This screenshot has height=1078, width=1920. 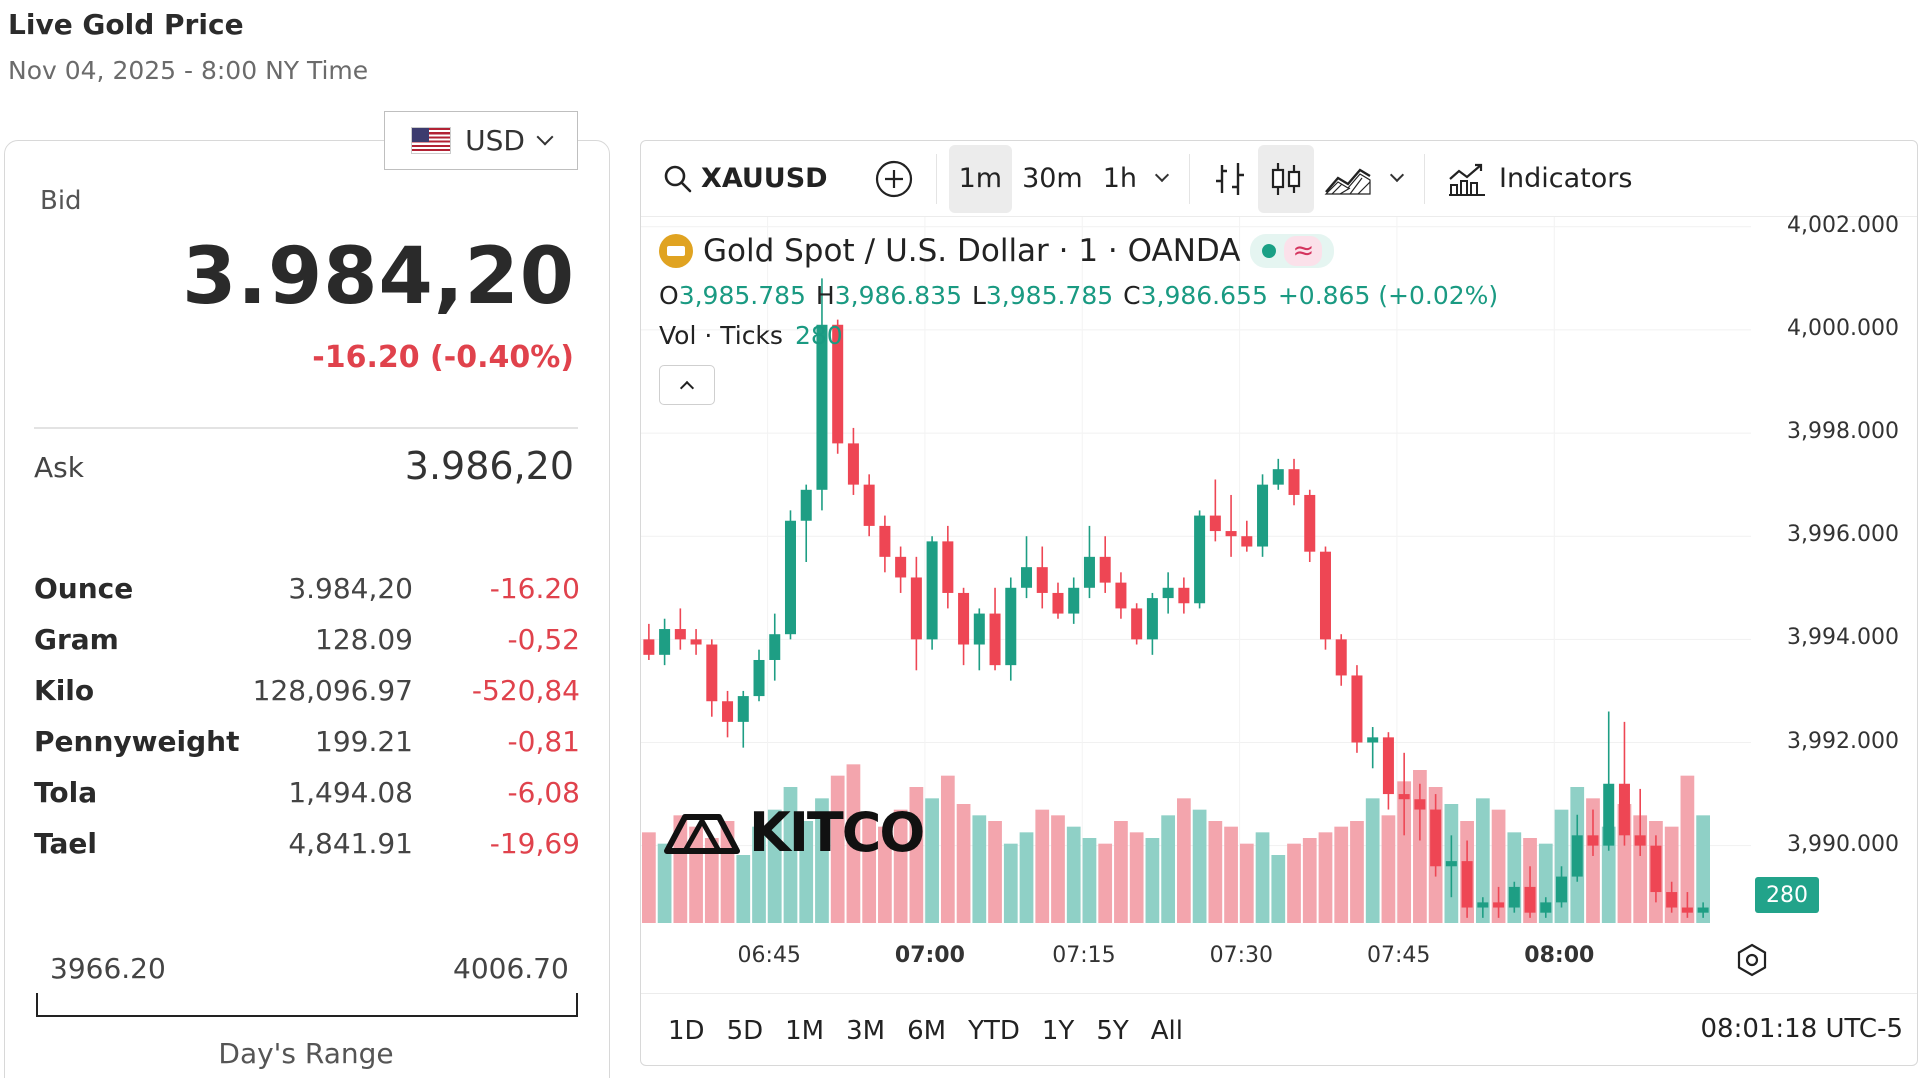 I want to click on instrument-counter: U.S. Dollar · 1 · OANDA, so click(x=1063, y=251).